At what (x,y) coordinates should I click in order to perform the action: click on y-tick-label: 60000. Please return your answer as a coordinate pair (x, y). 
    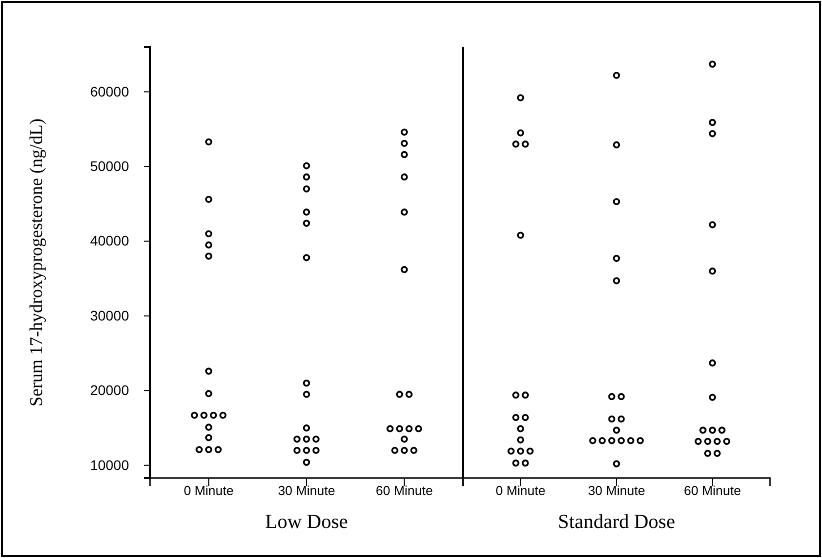
    Looking at the image, I should click on (110, 91).